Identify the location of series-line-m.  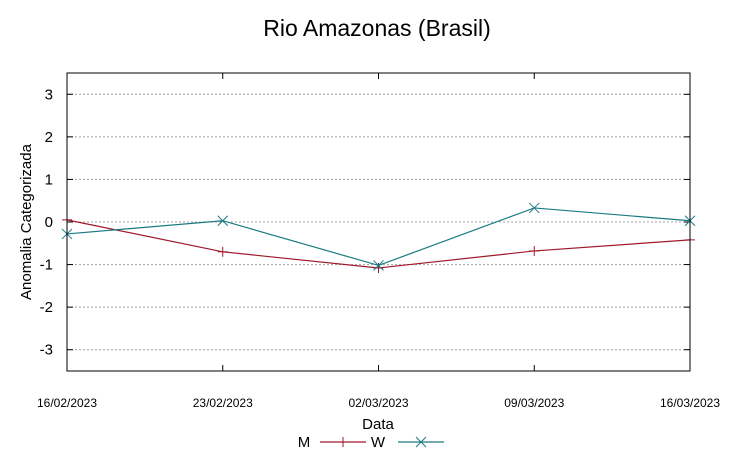
(378, 244).